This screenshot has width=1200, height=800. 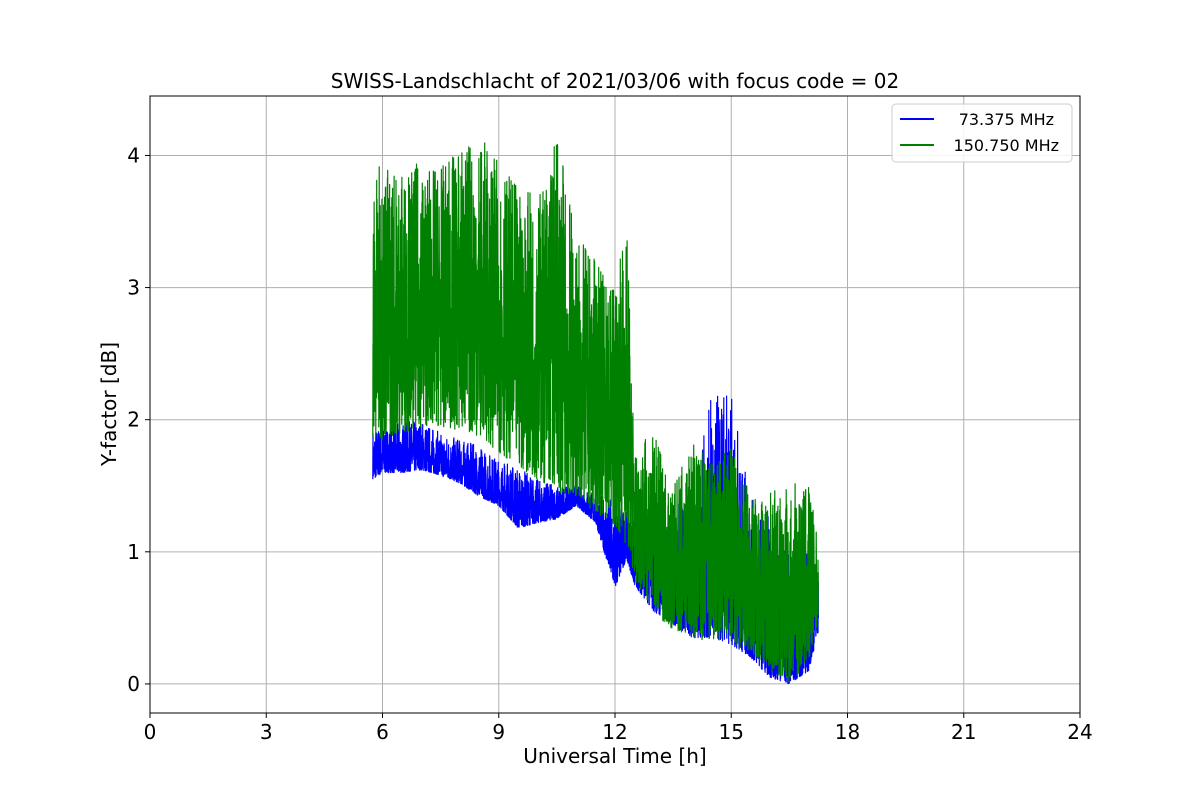 I want to click on y-tick-label: 0, so click(x=133, y=684).